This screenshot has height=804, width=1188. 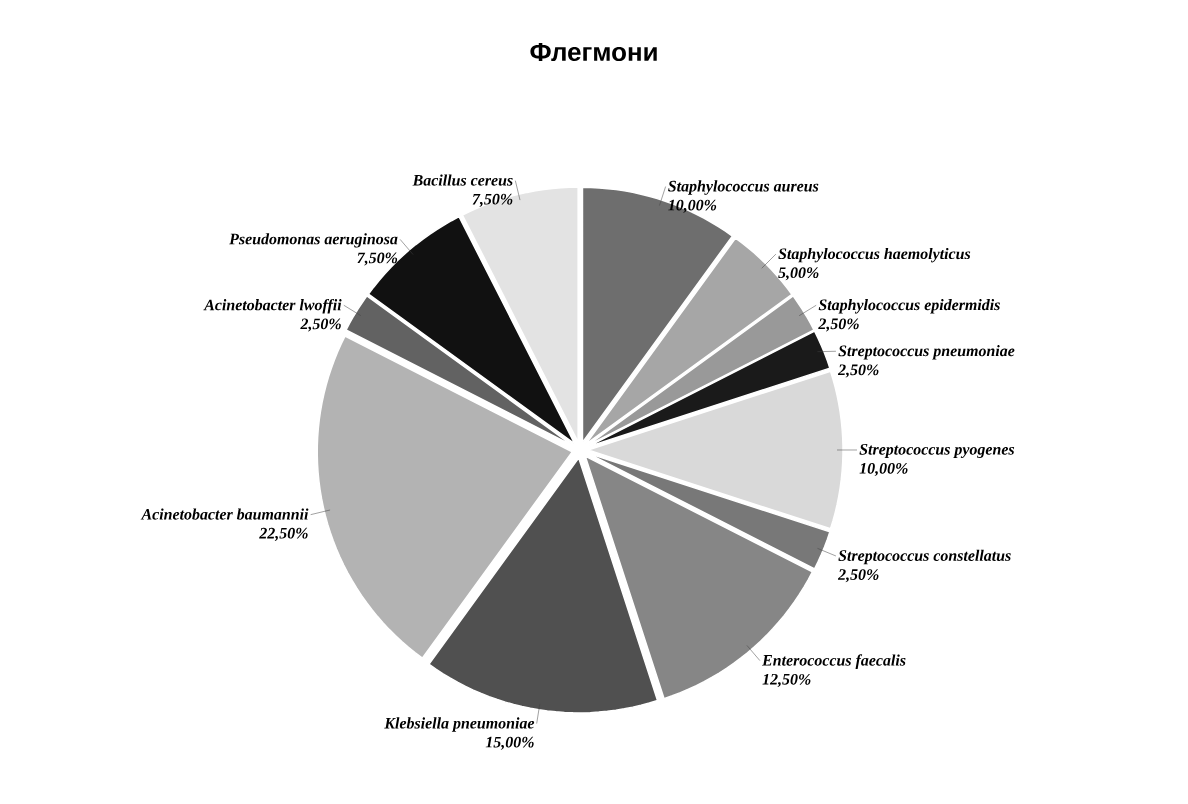 What do you see at coordinates (283, 534) in the screenshot?
I see `data-label: 22,50%` at bounding box center [283, 534].